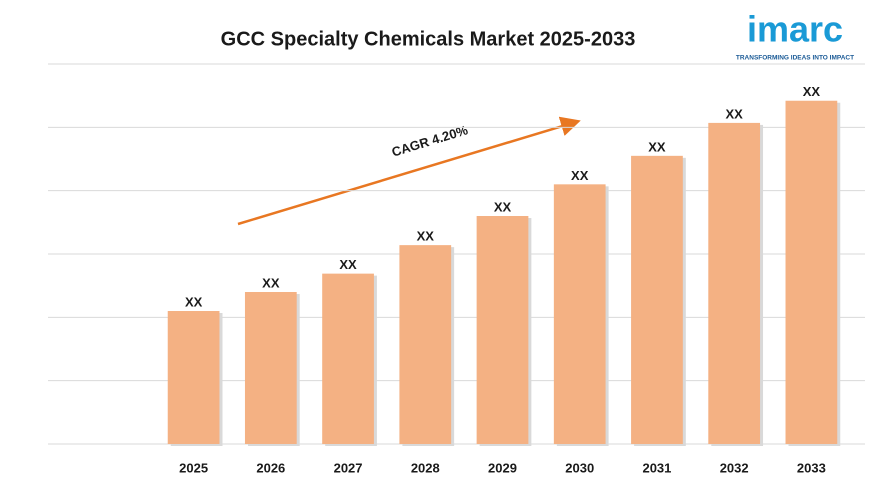 The image size is (870, 489). I want to click on chart-title: GCC Specialty Chemicals Market 2025-2033, so click(428, 39).